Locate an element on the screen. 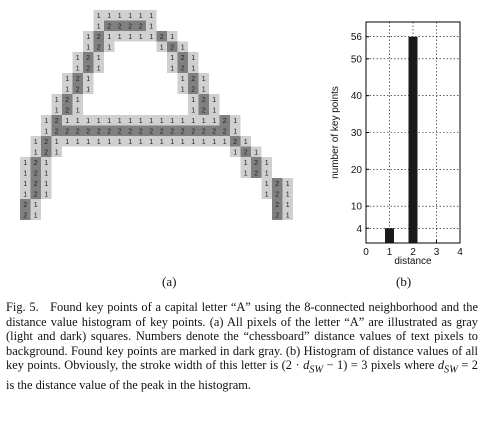 The width and height of the screenshot is (484, 423). x-axis-label: distance is located at coordinates (413, 261).